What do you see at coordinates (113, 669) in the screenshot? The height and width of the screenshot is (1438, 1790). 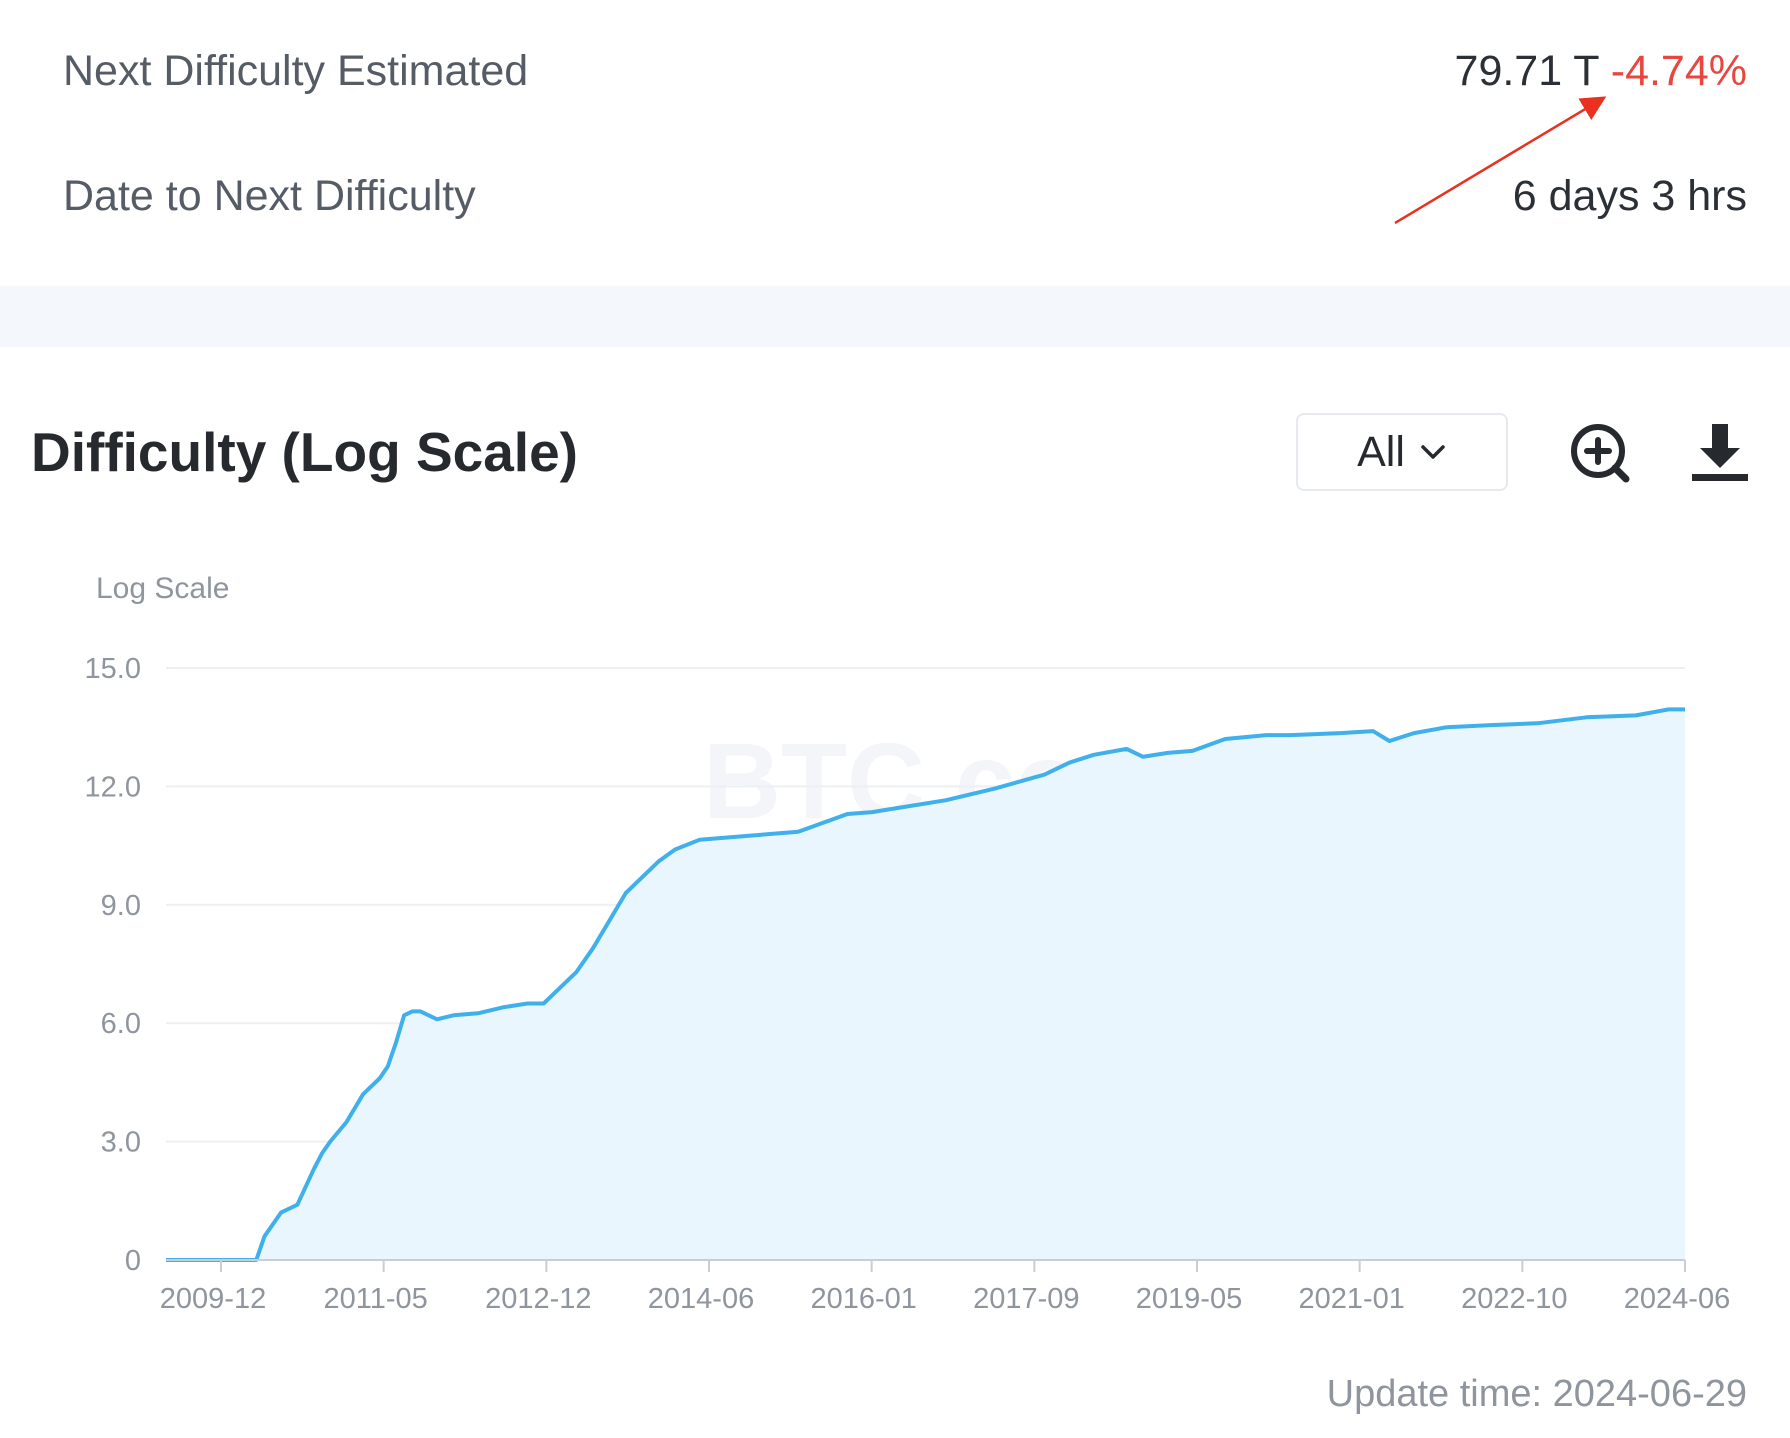 I see `y-tick-label: 15.0` at bounding box center [113, 669].